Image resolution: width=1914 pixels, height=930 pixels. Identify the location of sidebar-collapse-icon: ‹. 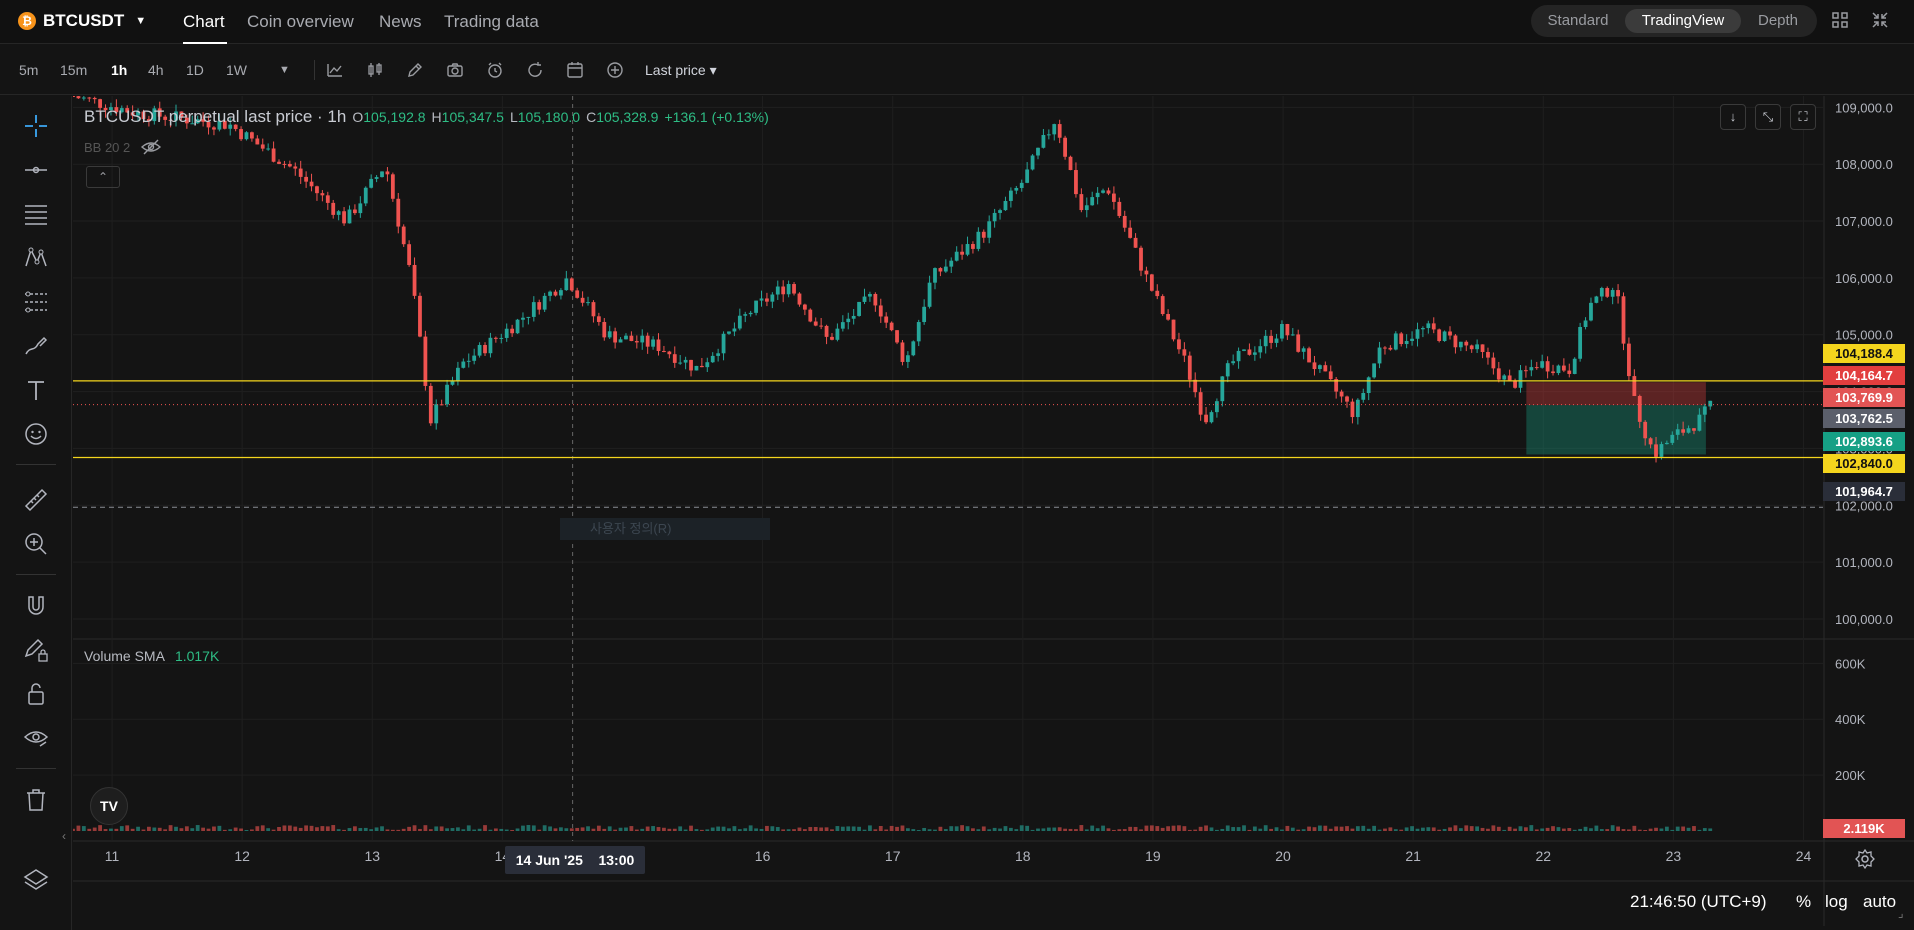
(64, 836).